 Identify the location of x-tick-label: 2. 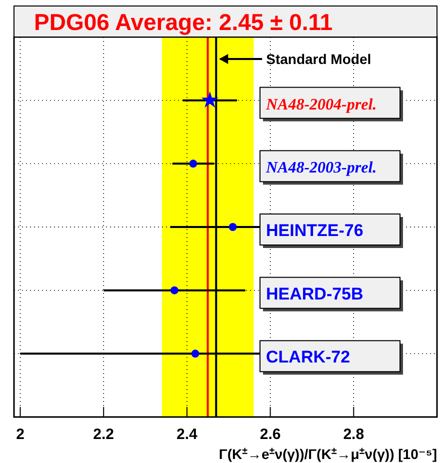
(20, 434).